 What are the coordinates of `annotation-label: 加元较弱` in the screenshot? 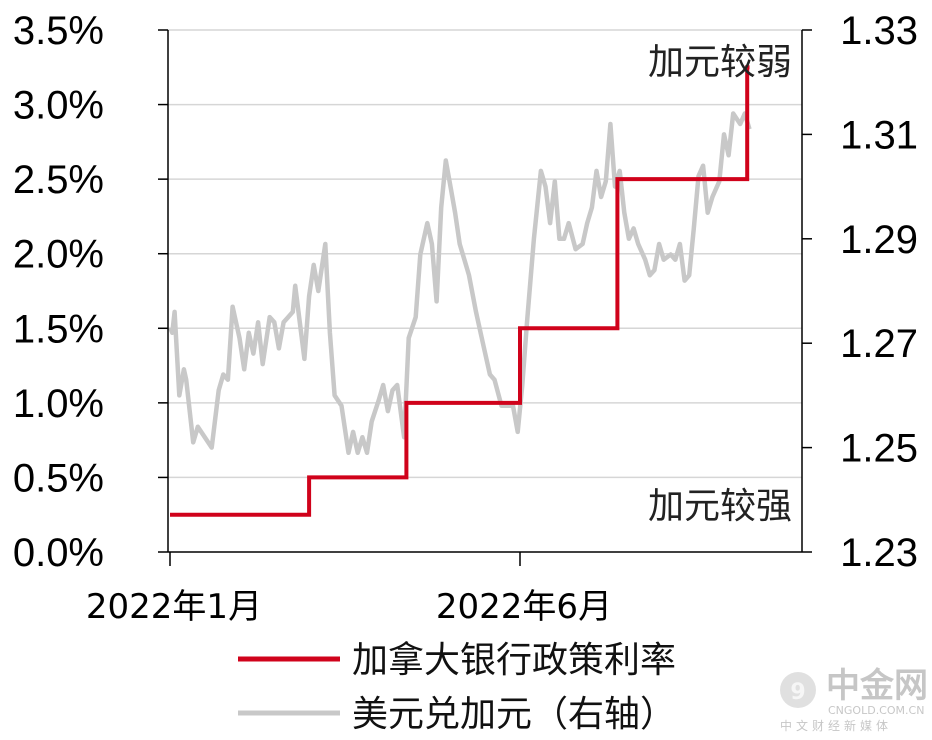 It's located at (720, 62).